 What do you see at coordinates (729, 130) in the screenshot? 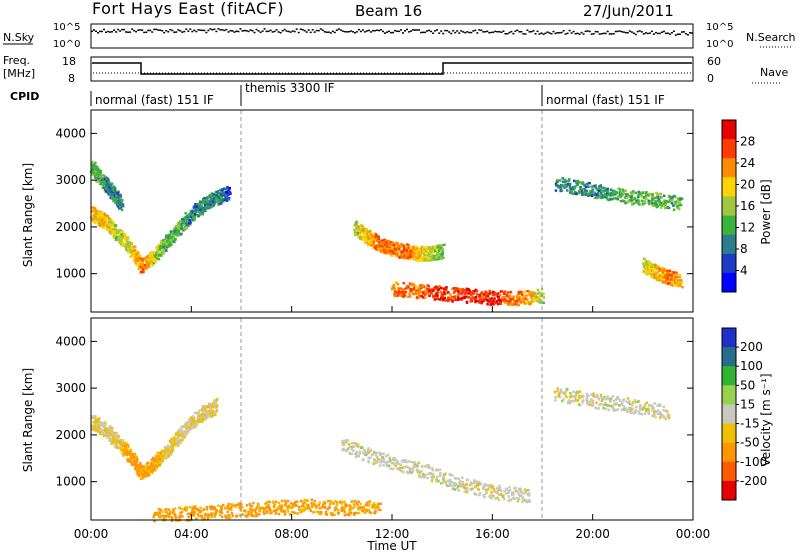
I see `colorbar-segment` at bounding box center [729, 130].